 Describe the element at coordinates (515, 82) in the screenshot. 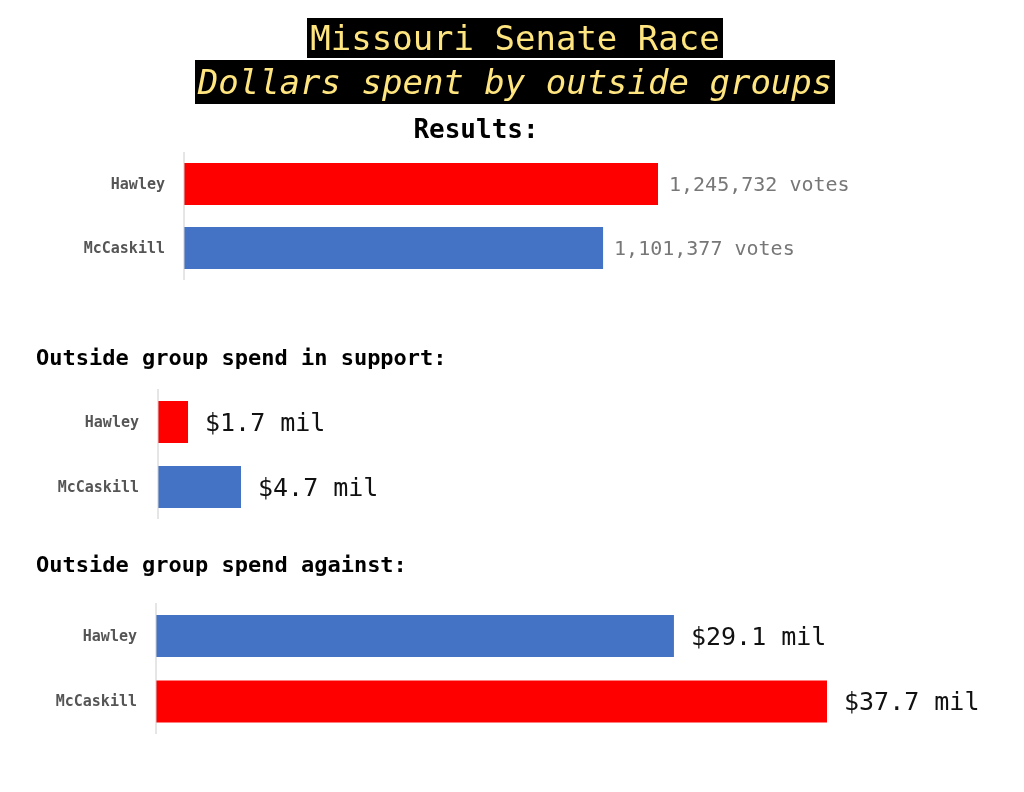

I see `text: Dollars spent by outside groups` at that location.